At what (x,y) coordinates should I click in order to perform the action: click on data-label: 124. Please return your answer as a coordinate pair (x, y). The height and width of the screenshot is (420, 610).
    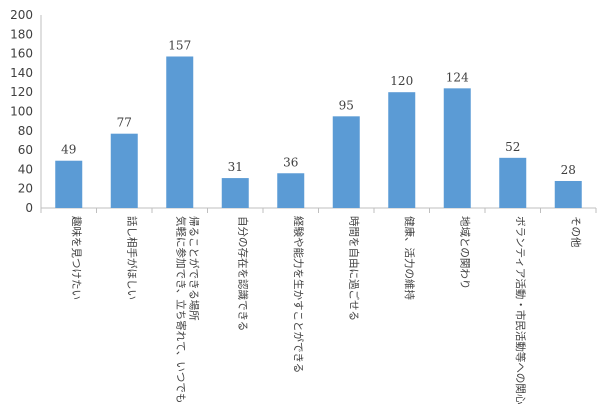
    Looking at the image, I should click on (457, 77).